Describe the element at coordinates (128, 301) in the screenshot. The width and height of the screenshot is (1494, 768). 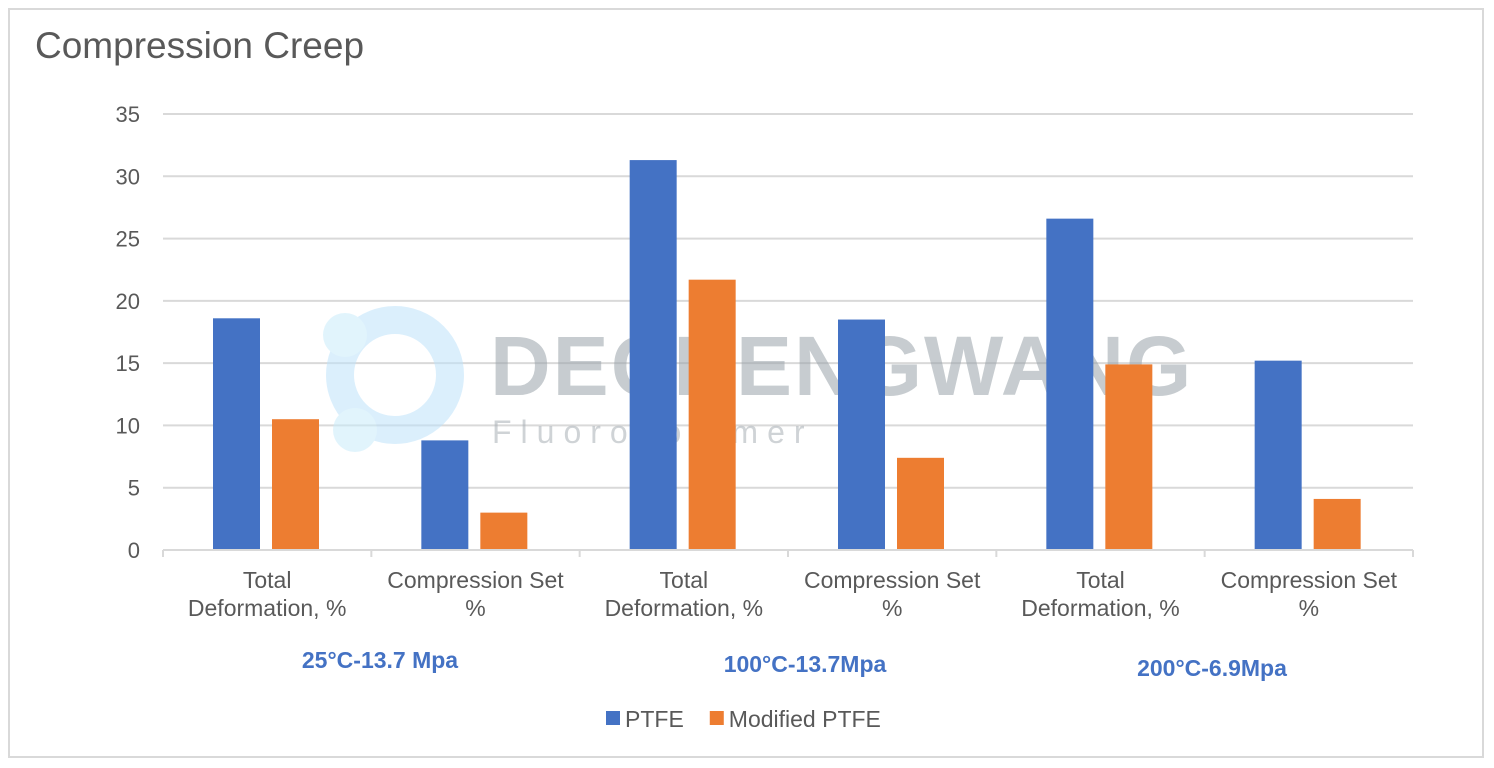
I see `y-tick-label: 20` at that location.